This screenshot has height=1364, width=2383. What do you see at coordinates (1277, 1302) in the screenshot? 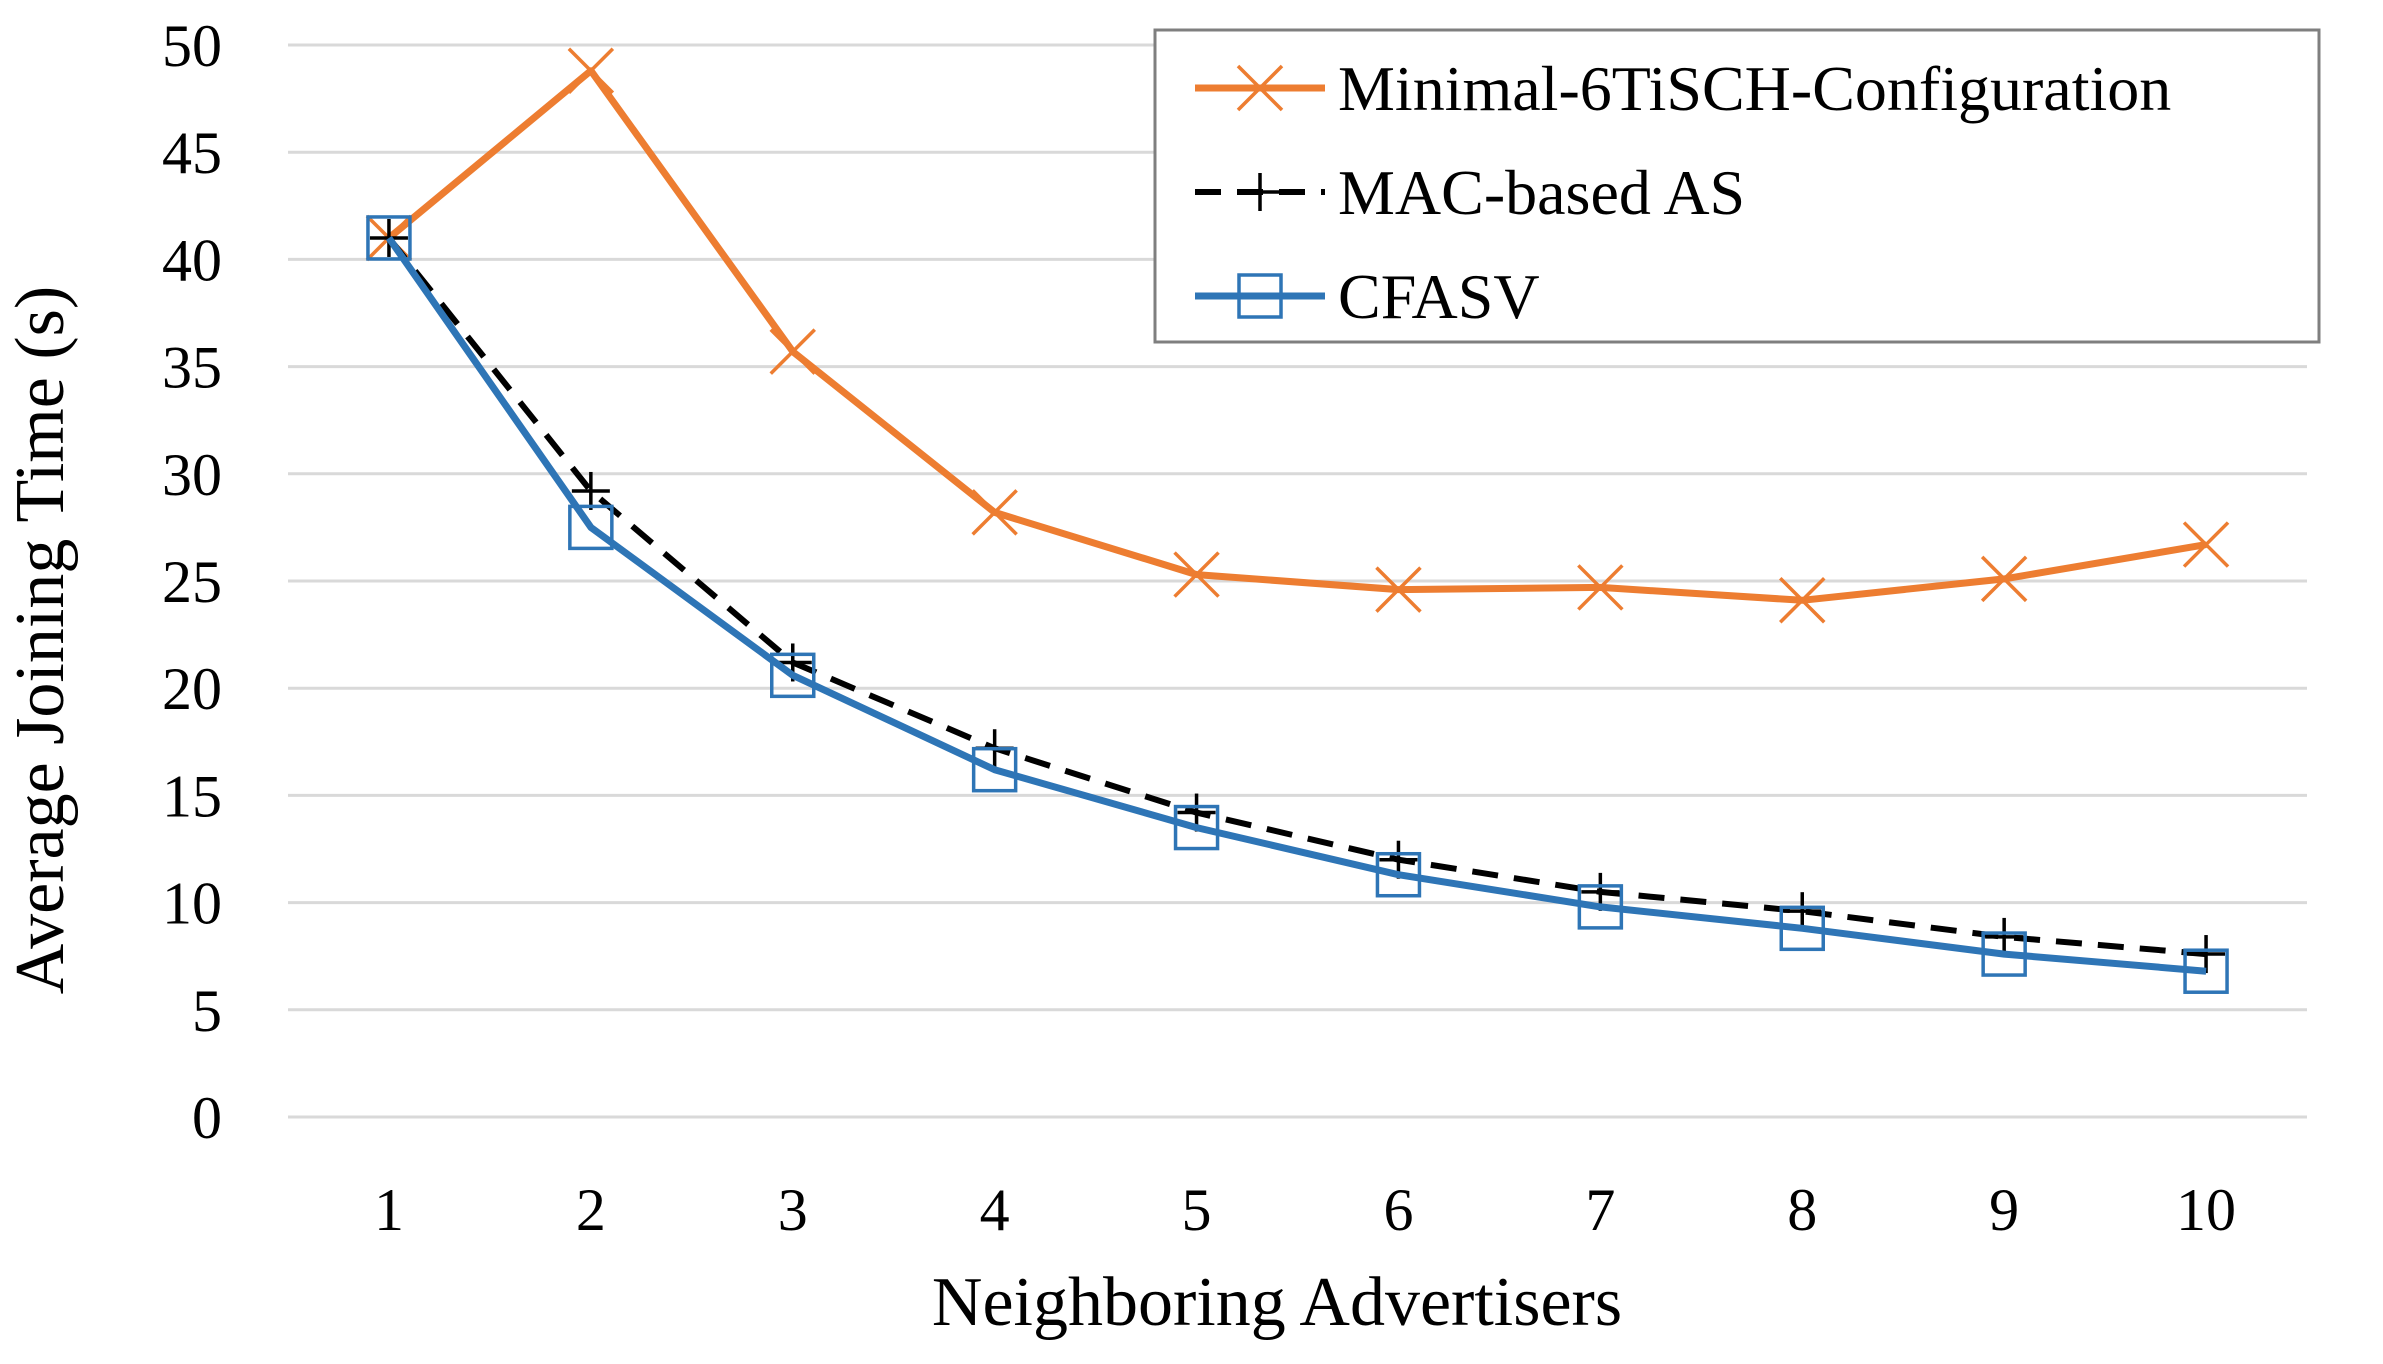
I see `x-axis-title: Neighboring Advertisers` at bounding box center [1277, 1302].